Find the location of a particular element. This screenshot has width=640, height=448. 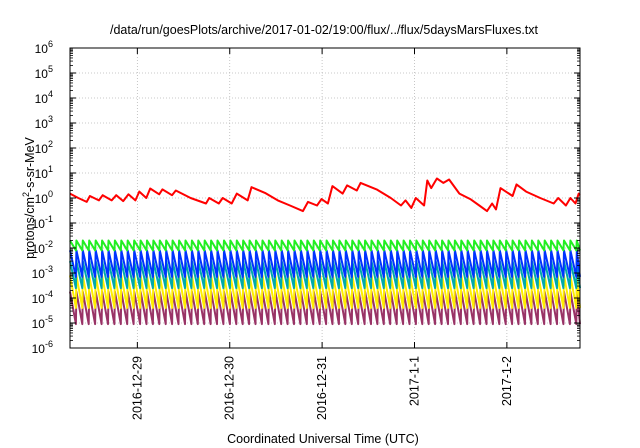

y-tick-label: 10⁵ is located at coordinates (44, 72).